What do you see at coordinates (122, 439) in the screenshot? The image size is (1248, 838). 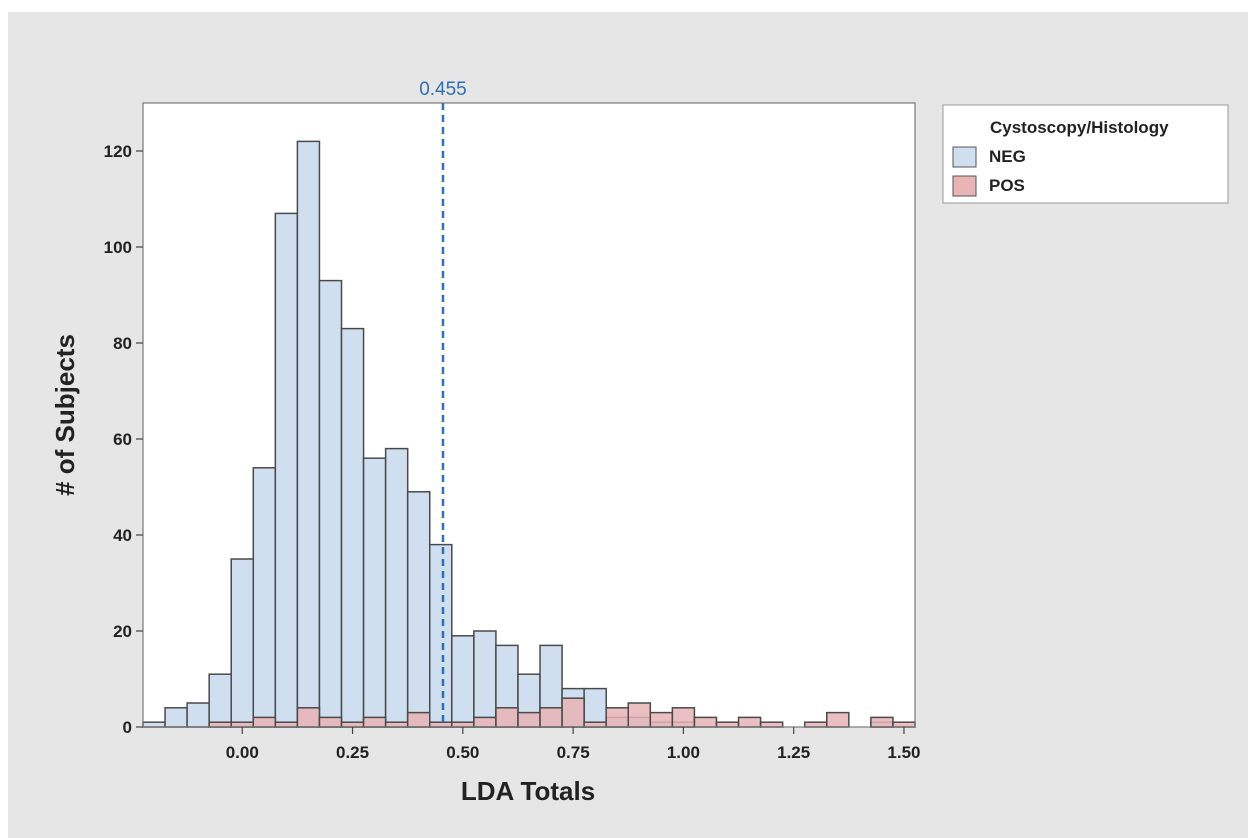 I see `y-tick-label: 60` at bounding box center [122, 439].